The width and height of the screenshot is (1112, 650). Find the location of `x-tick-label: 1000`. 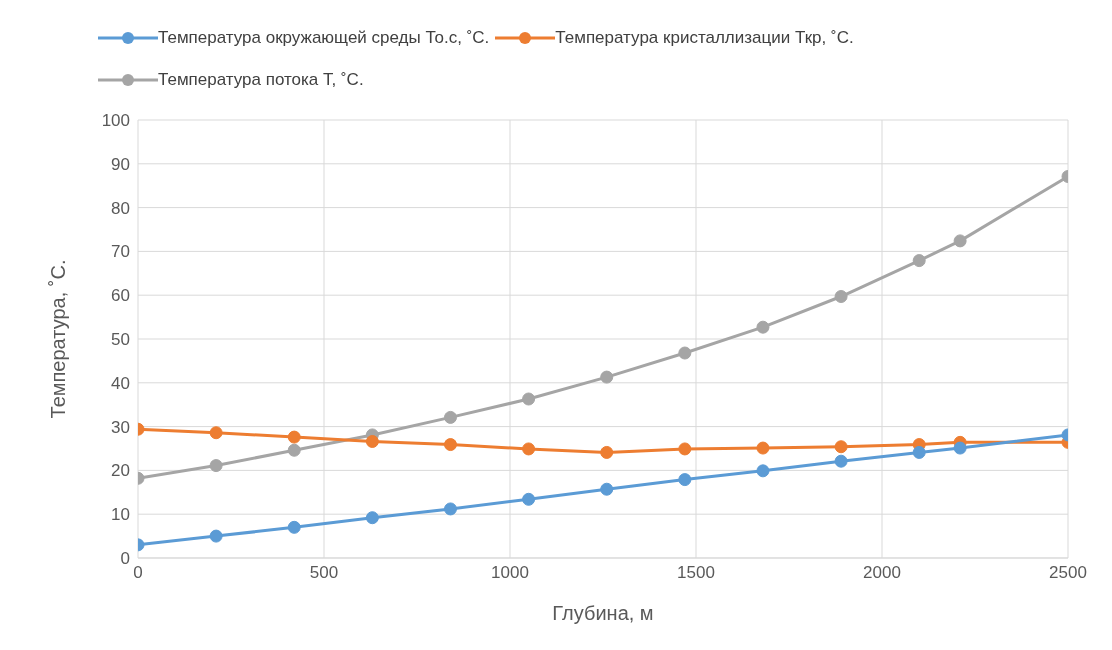

x-tick-label: 1000 is located at coordinates (510, 573).